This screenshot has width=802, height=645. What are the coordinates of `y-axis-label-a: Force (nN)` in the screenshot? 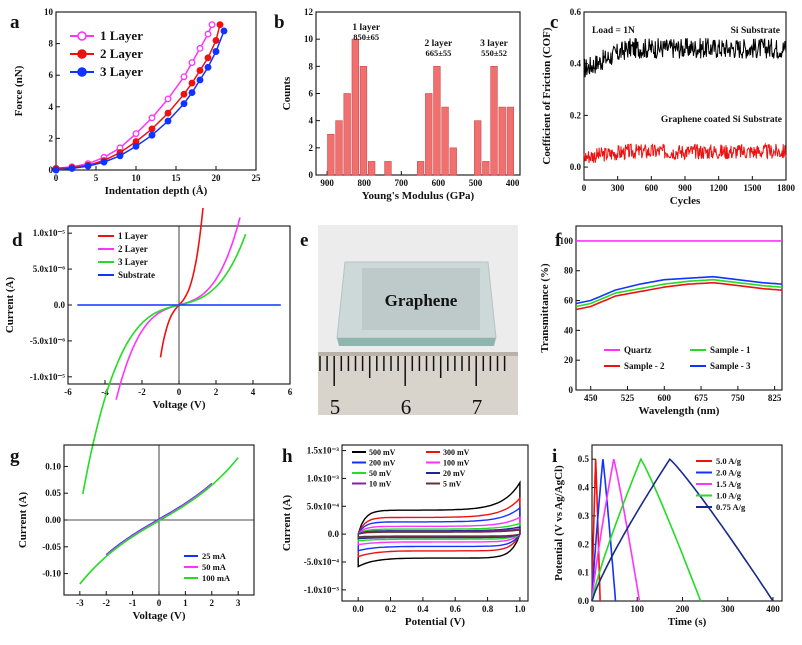 It's located at (19, 90).